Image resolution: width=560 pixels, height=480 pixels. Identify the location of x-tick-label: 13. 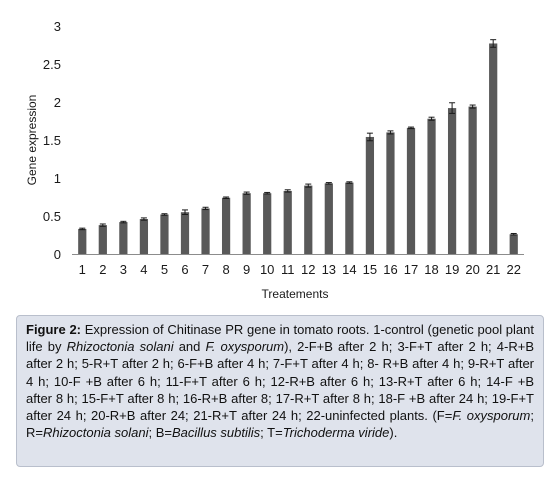
(329, 269).